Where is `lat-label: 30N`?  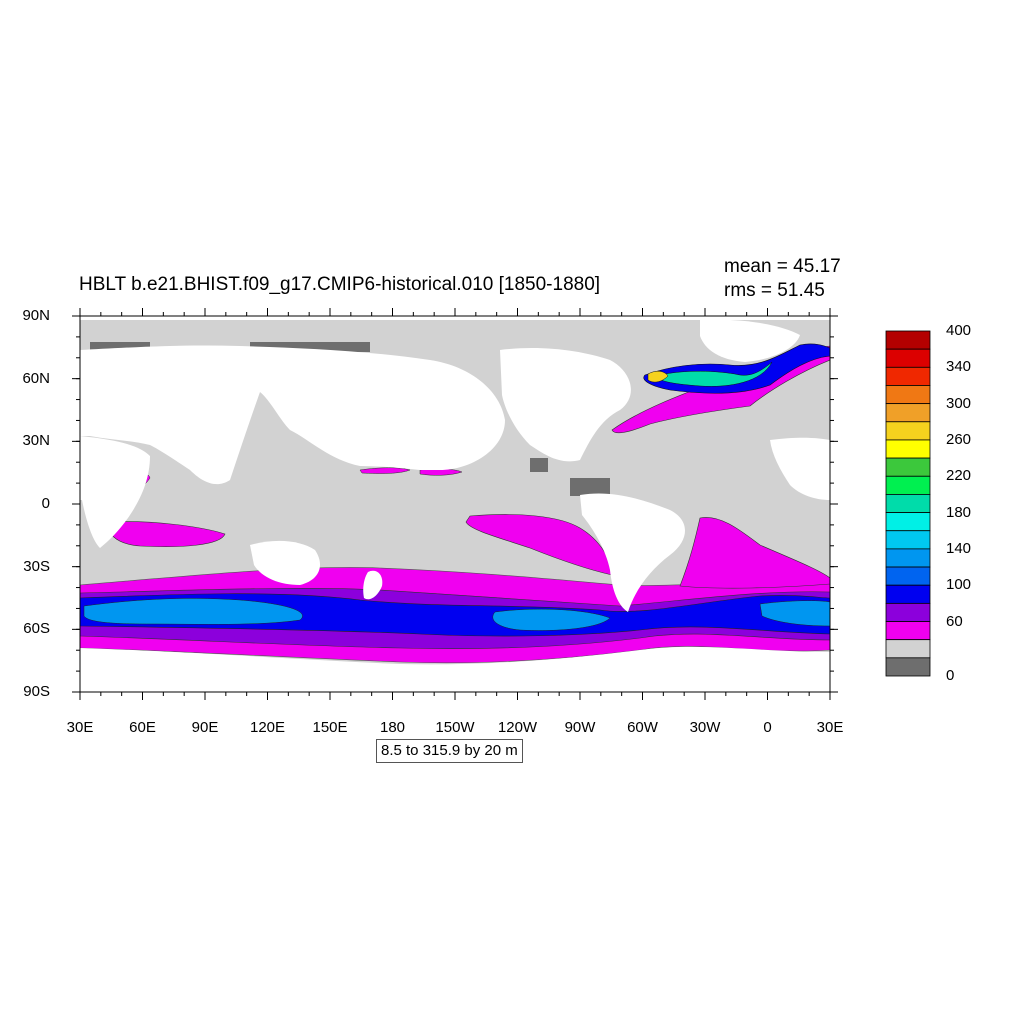
lat-label: 30N is located at coordinates (36, 441).